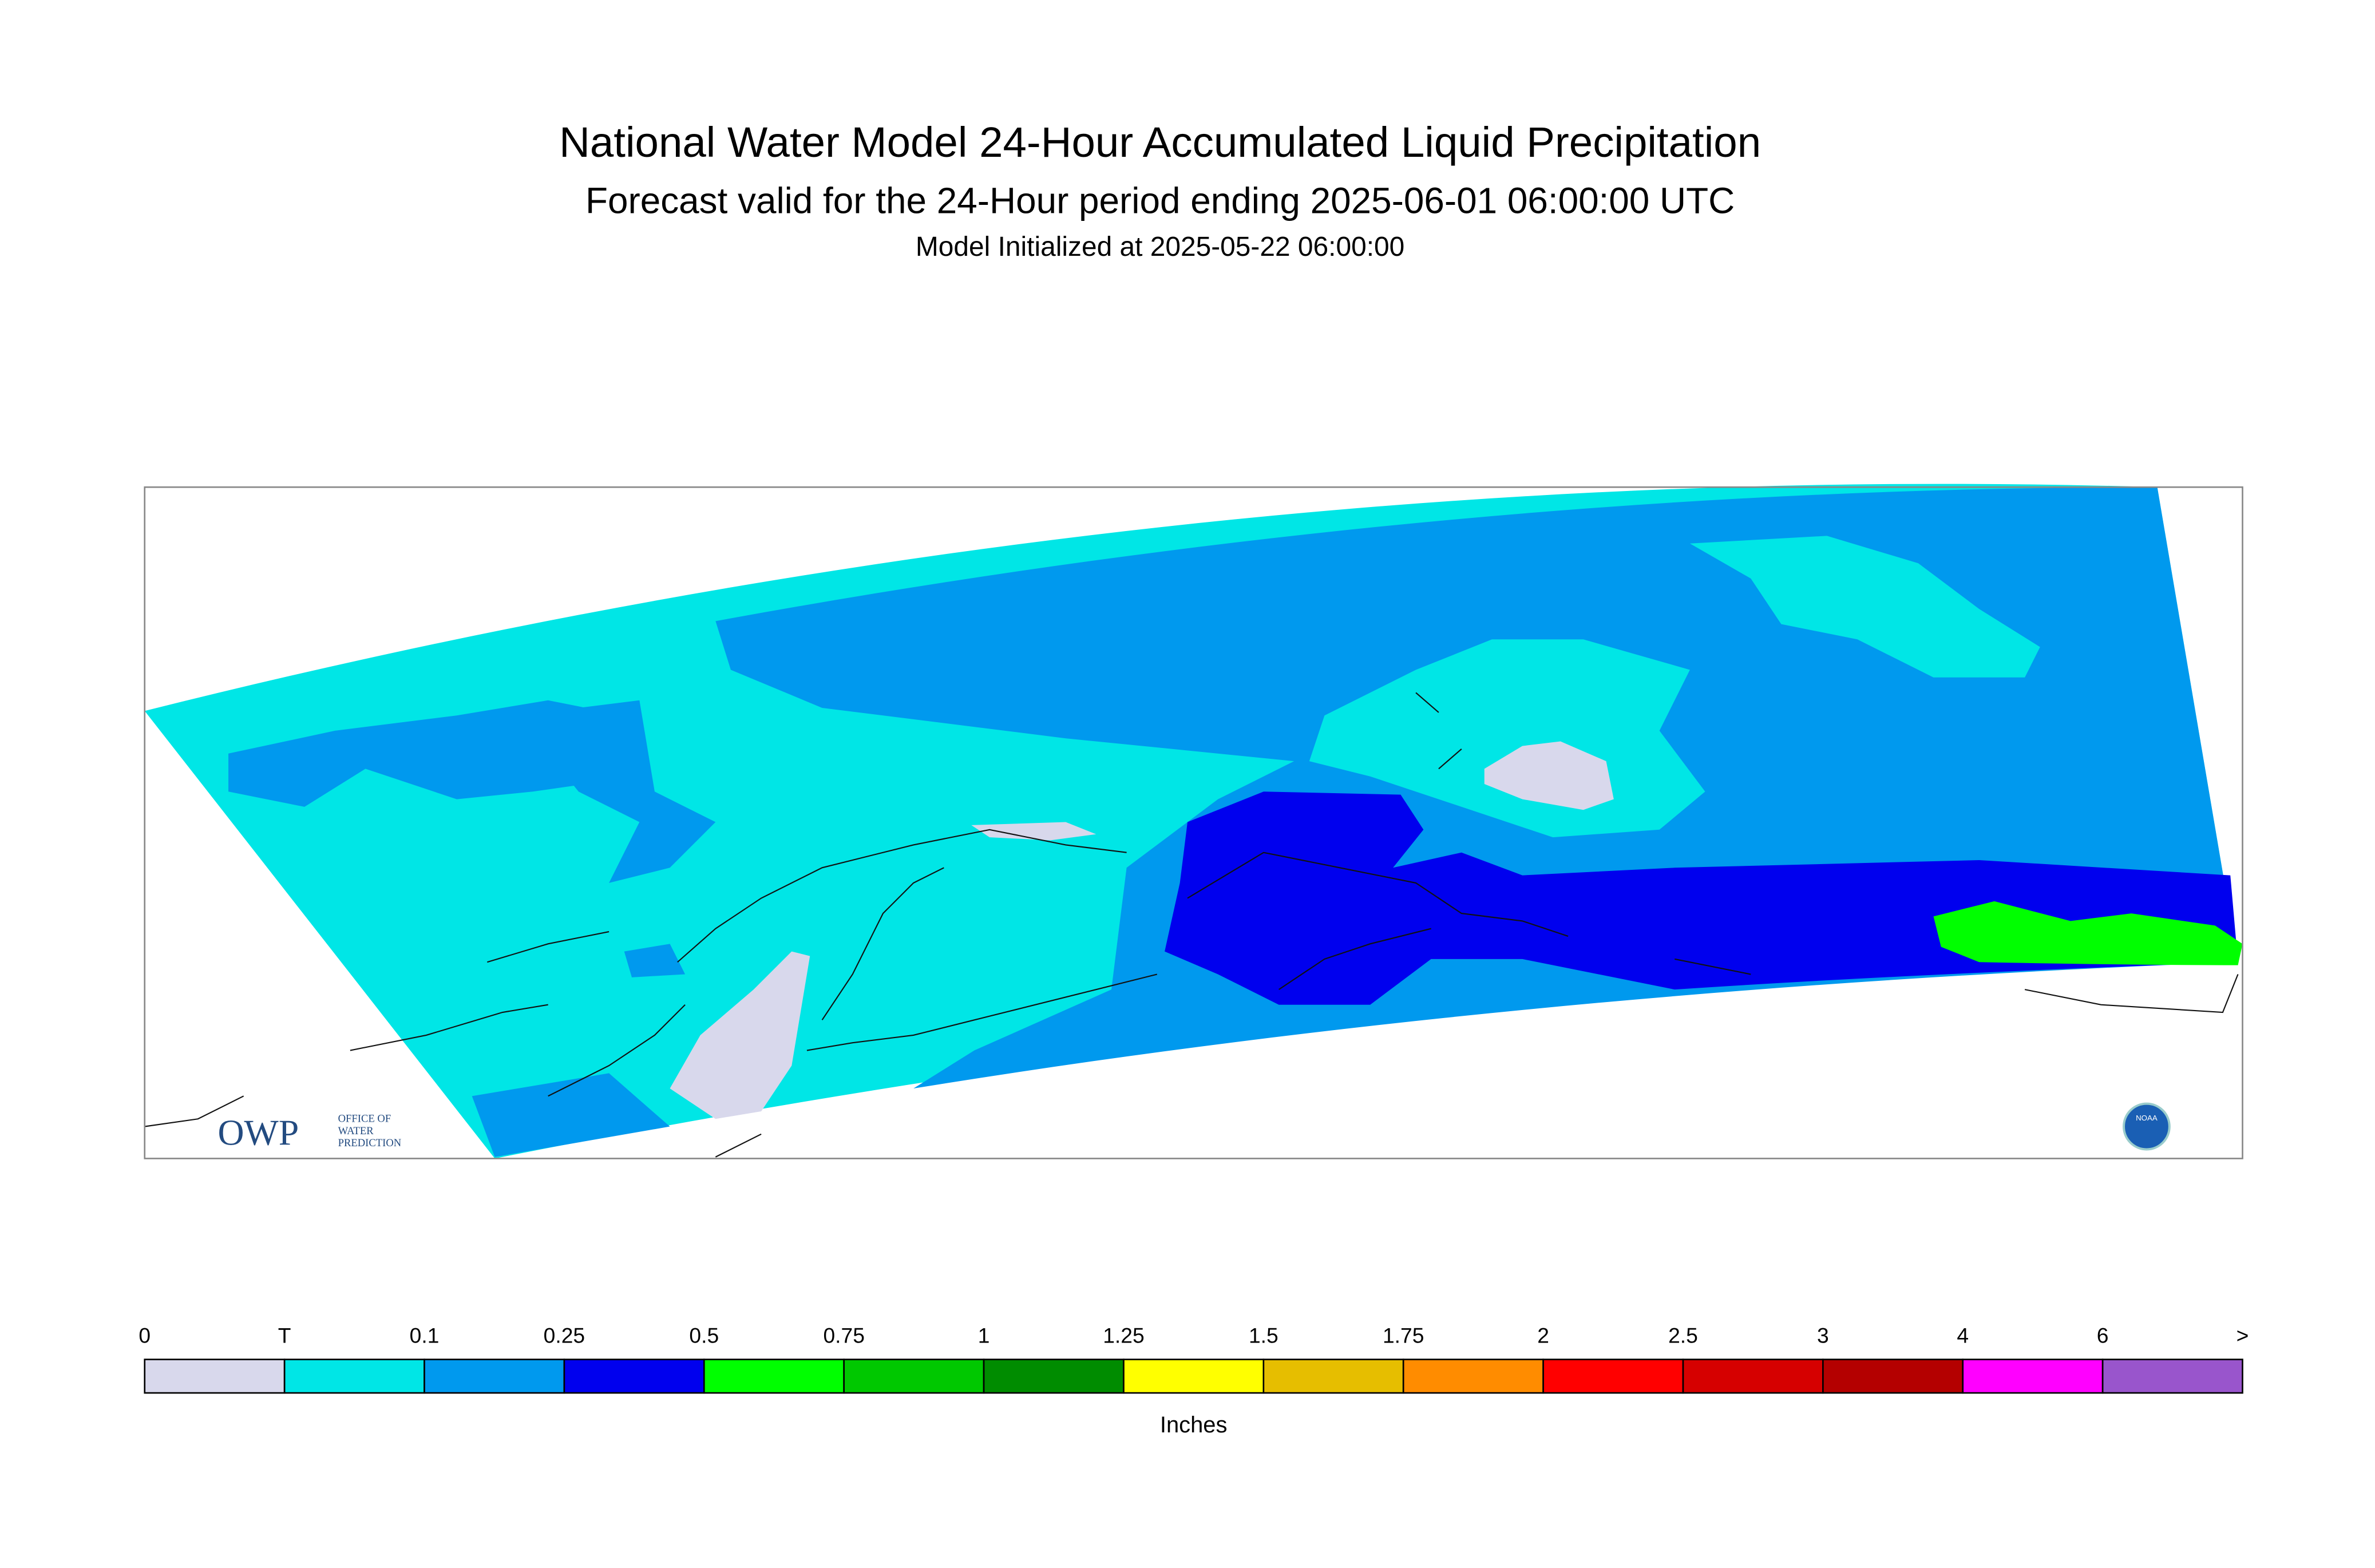  I want to click on legend-label: 1.25, so click(1123, 1335).